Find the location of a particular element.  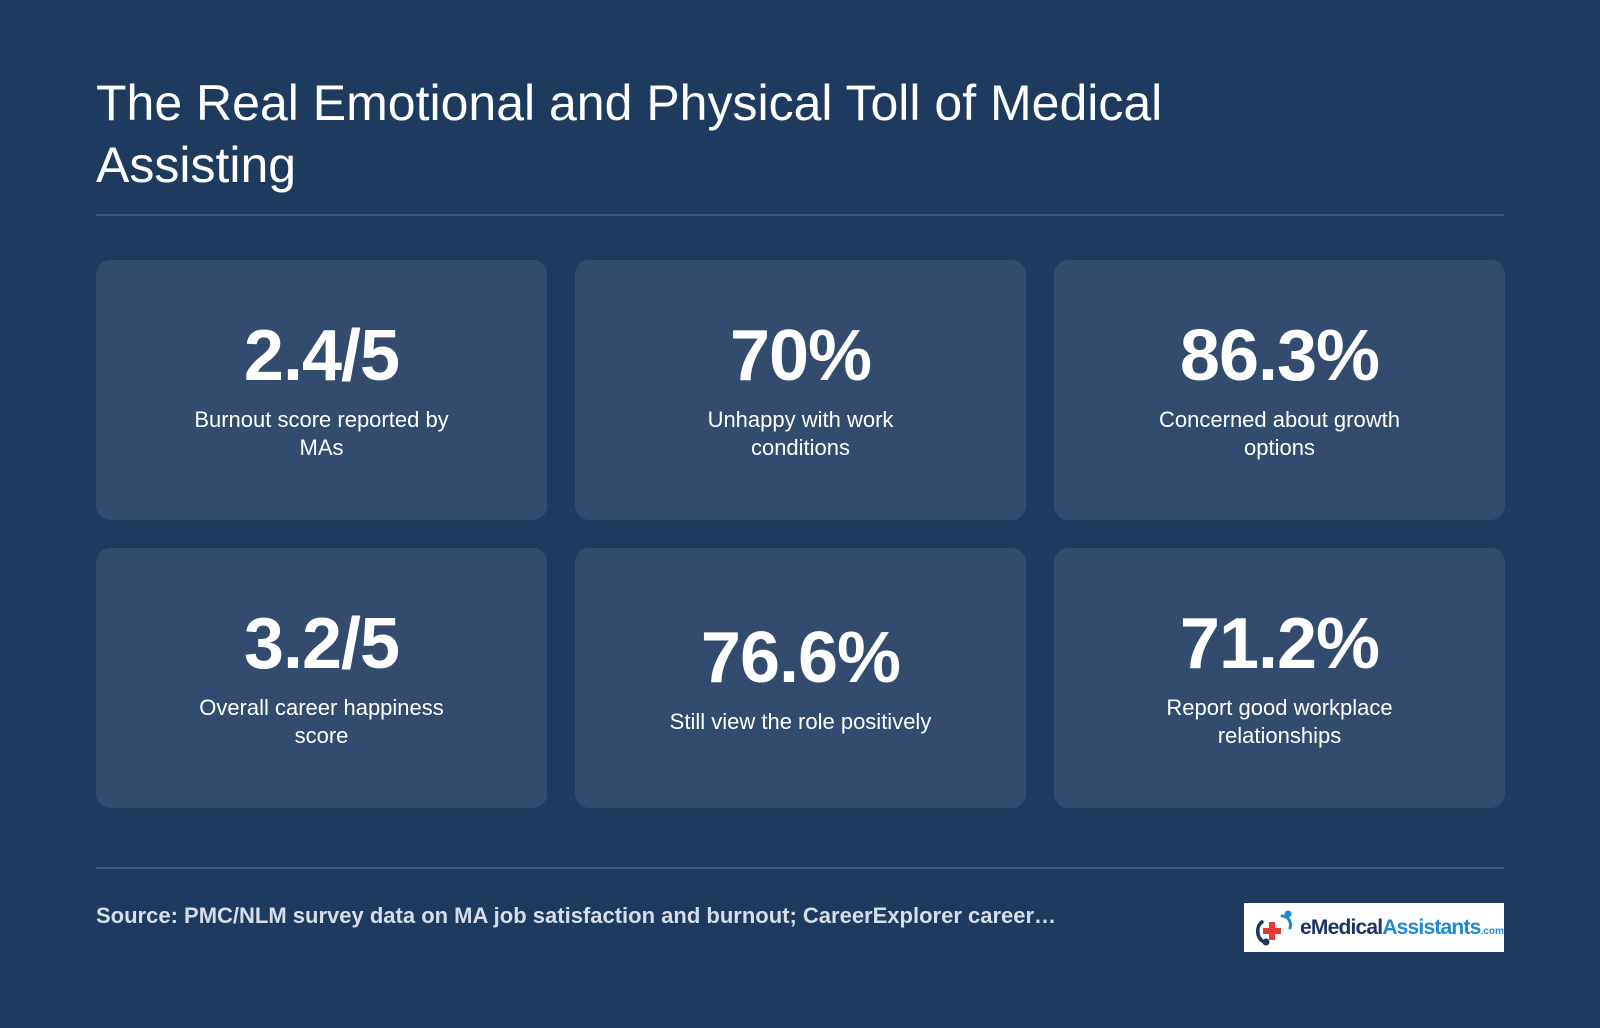

stat-label: Burnout score reported by MAs is located at coordinates (321, 433).